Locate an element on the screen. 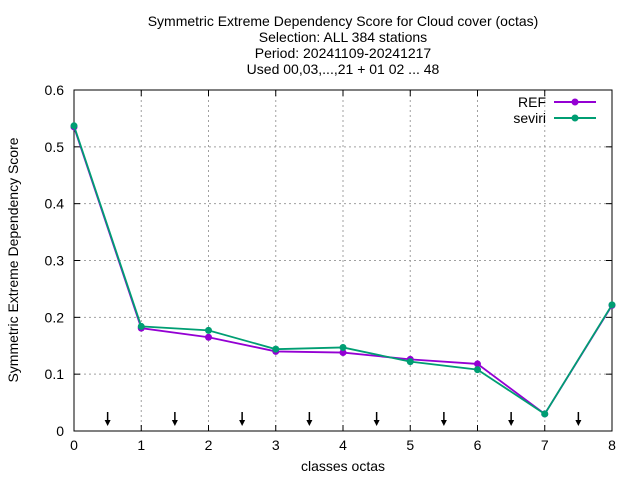  y-tick-label: 0 is located at coordinates (60, 431).